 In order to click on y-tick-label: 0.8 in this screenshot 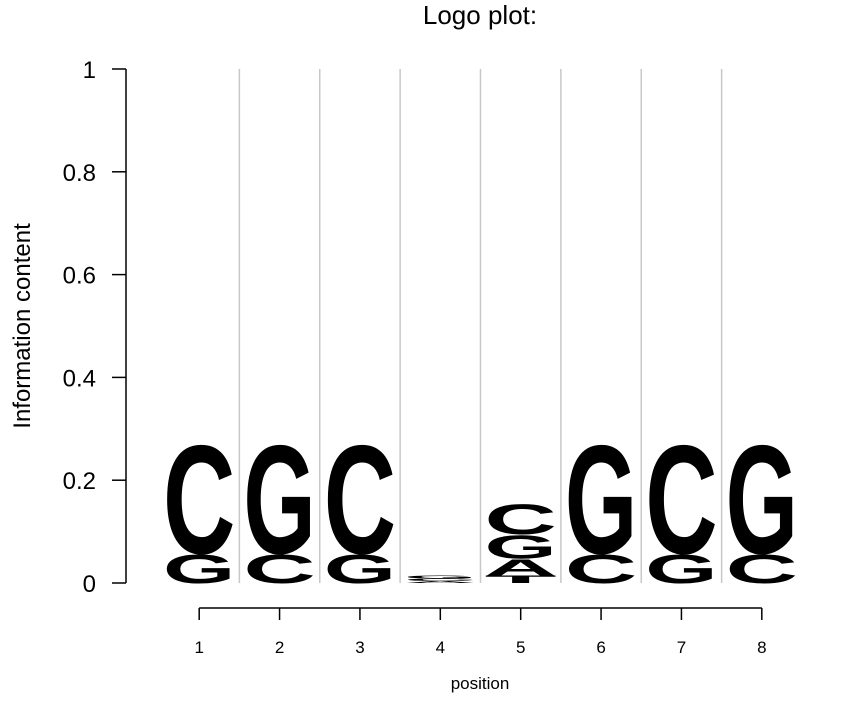, I will do `click(79, 173)`.